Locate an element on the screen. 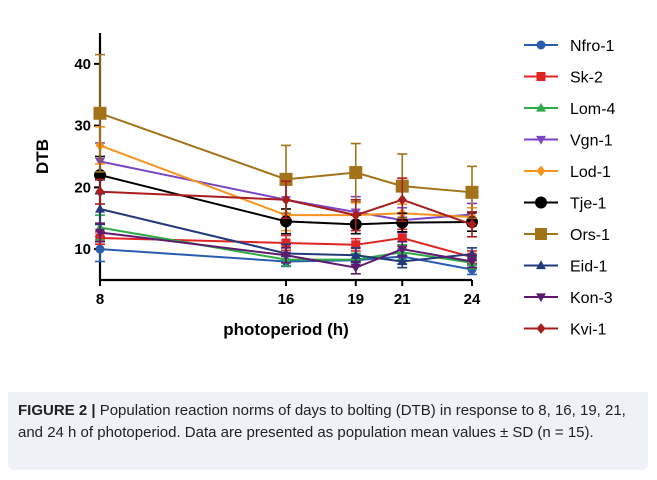 This screenshot has height=480, width=657. legend-label-lom-4: Lom-4 is located at coordinates (592, 109).